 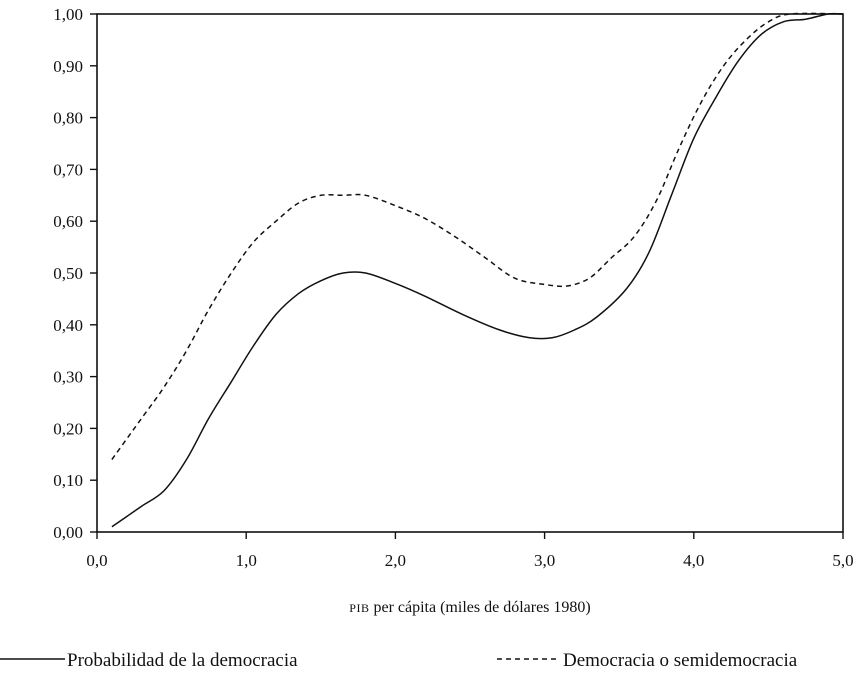 I want to click on x-tick-label: 0,0, so click(x=96, y=560).